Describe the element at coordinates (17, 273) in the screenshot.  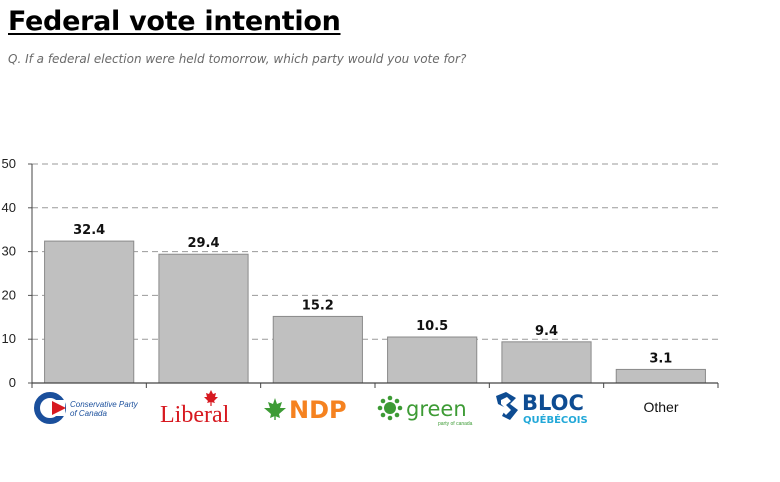
I see `y-axis-ticks: 0 10 20 30 40 50` at that location.